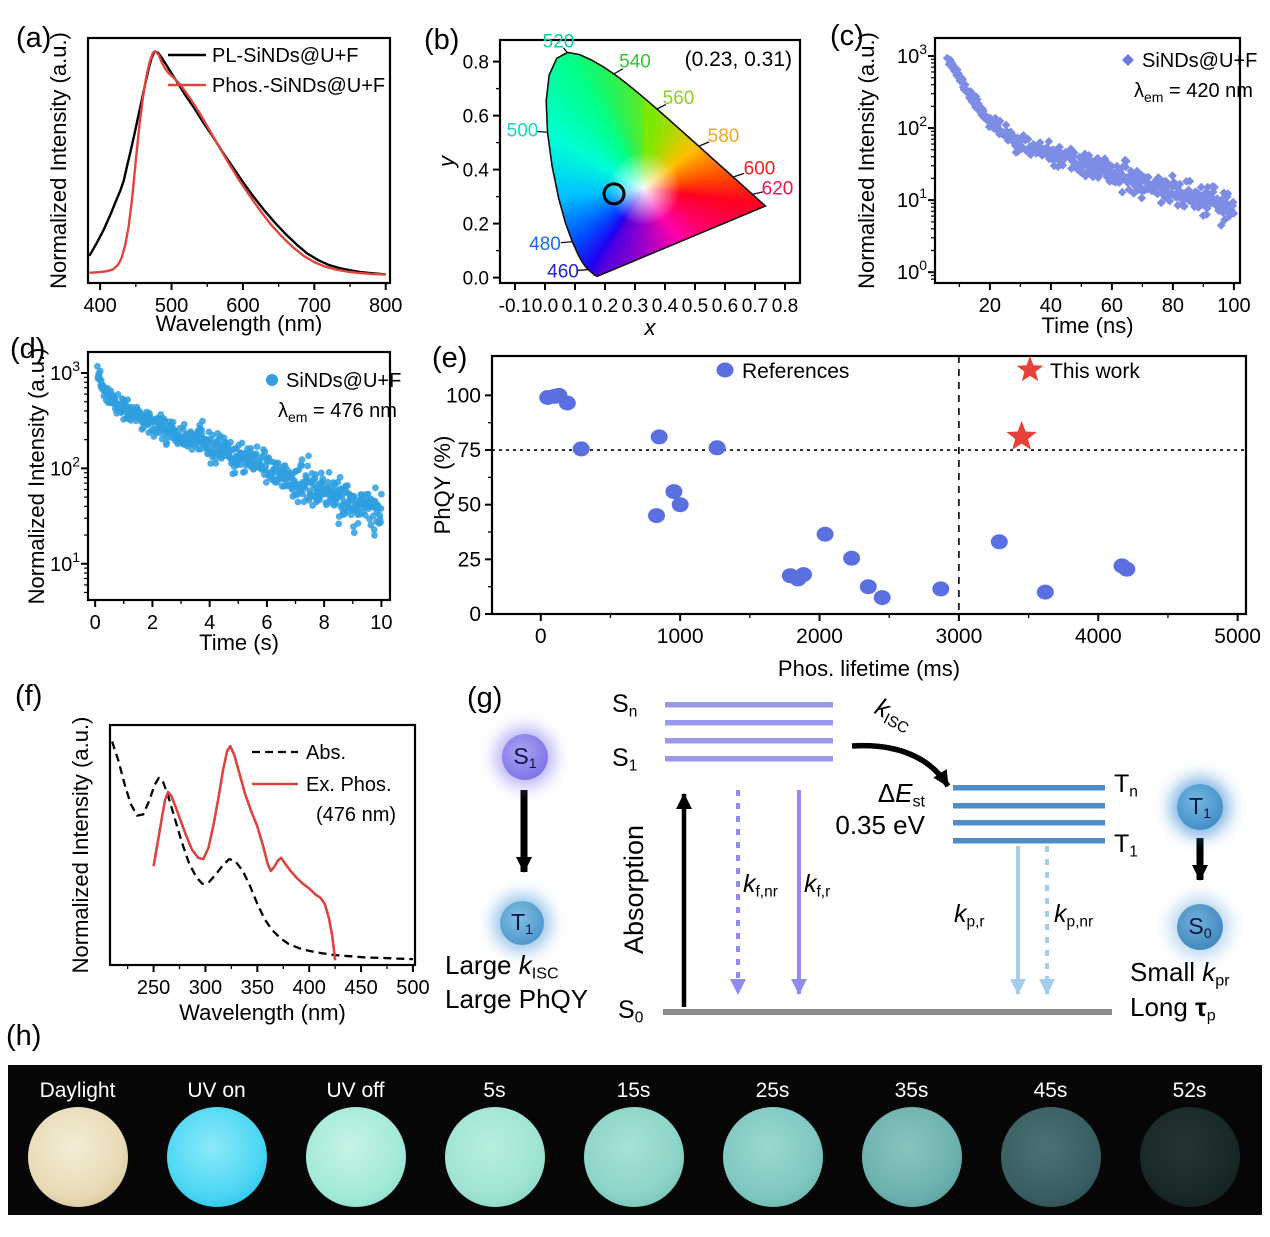  Describe the element at coordinates (819, 636) in the screenshot. I see `x-tick-label: 2000` at that location.